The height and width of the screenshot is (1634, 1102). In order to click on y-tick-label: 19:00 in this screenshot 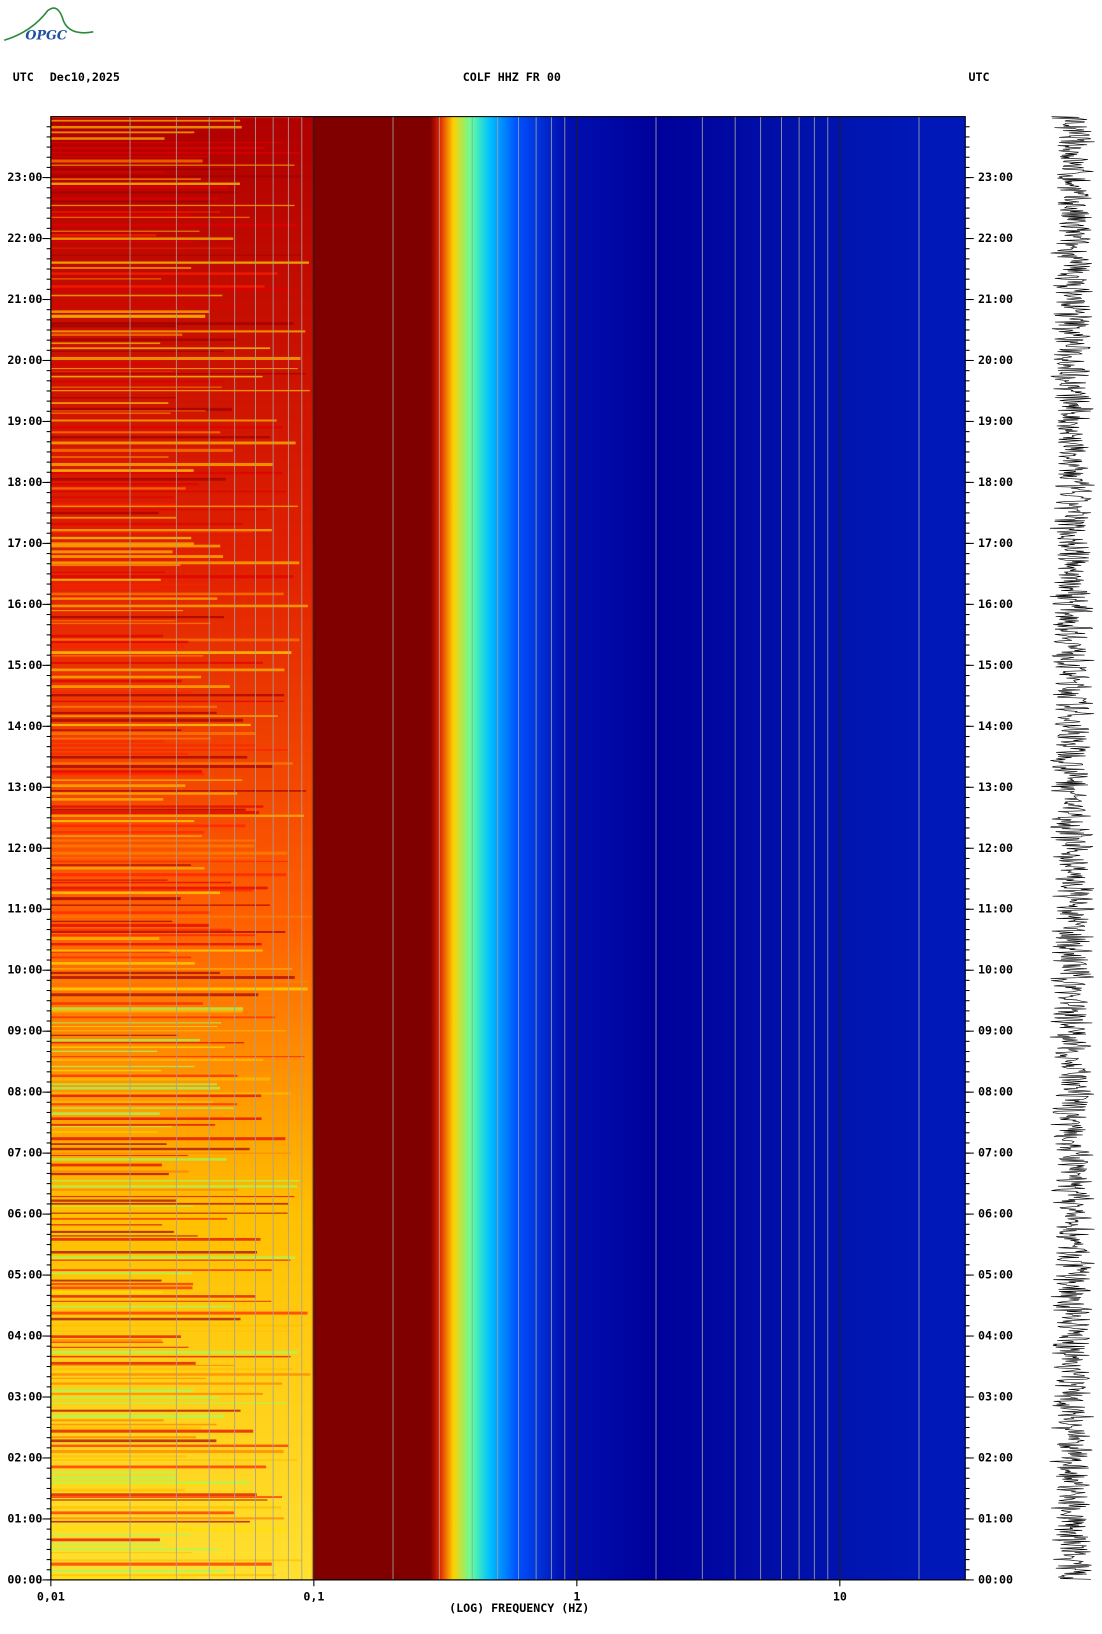, I will do `click(24, 421)`.